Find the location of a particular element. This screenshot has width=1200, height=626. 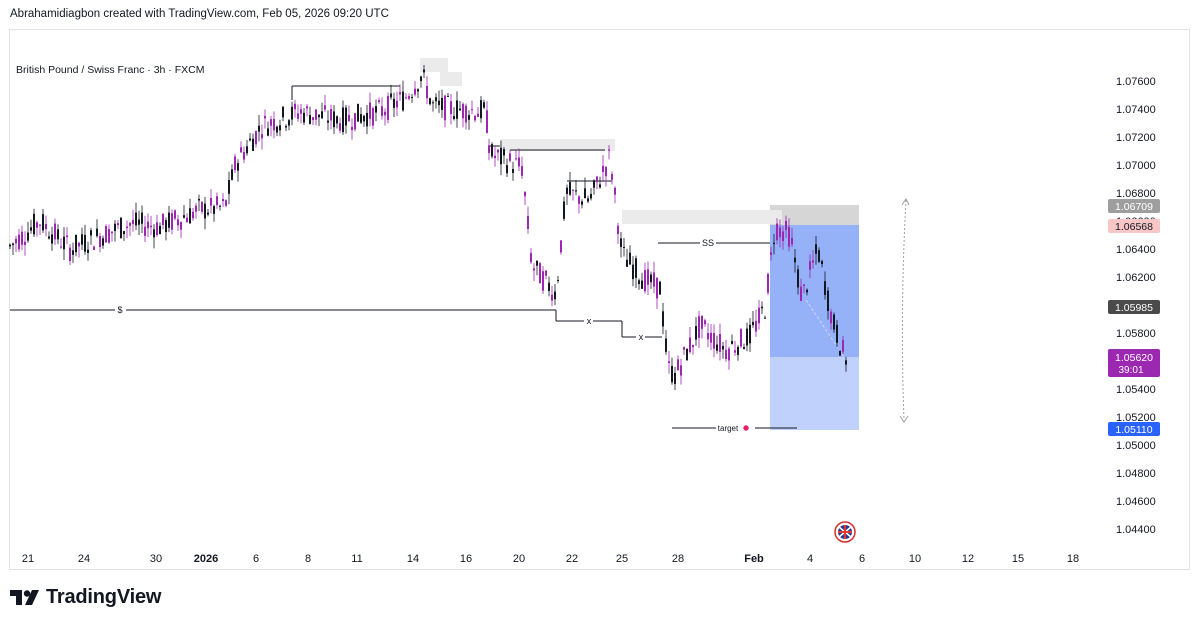

price-axis-tick: 1.04800 is located at coordinates (1136, 474).